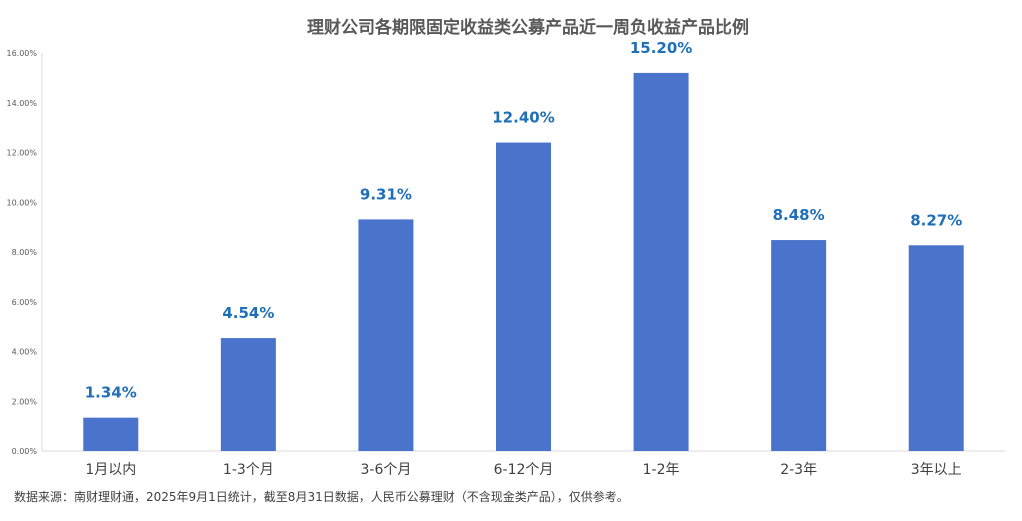  I want to click on x-tick-label: 6-12个月, so click(524, 470).